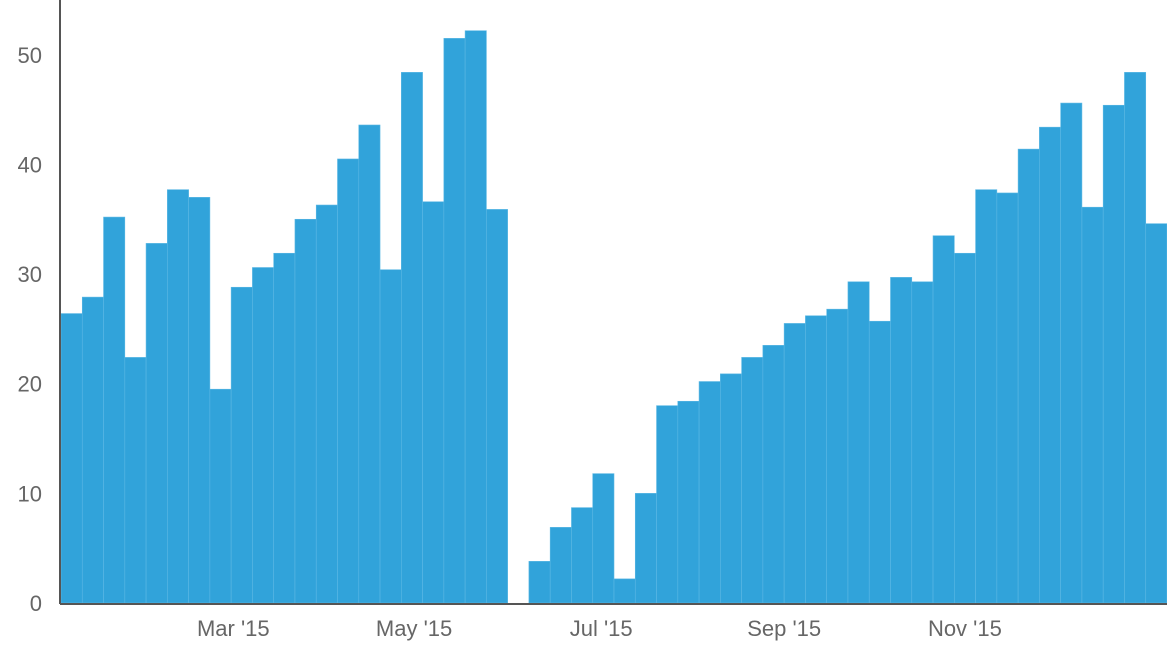 The width and height of the screenshot is (1167, 657). What do you see at coordinates (30, 274) in the screenshot?
I see `y-tick-label: 30` at bounding box center [30, 274].